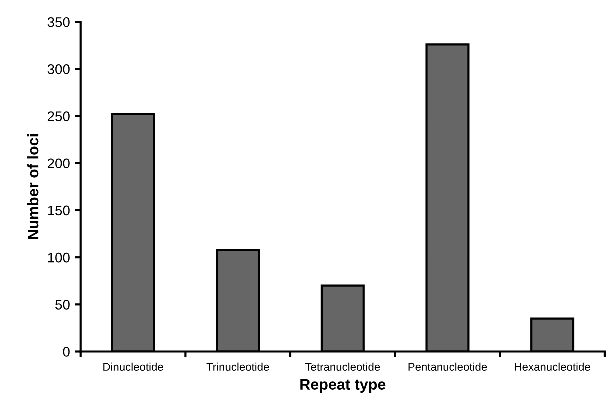 The width and height of the screenshot is (608, 402). I want to click on y-tick-label: 0, so click(66, 352).